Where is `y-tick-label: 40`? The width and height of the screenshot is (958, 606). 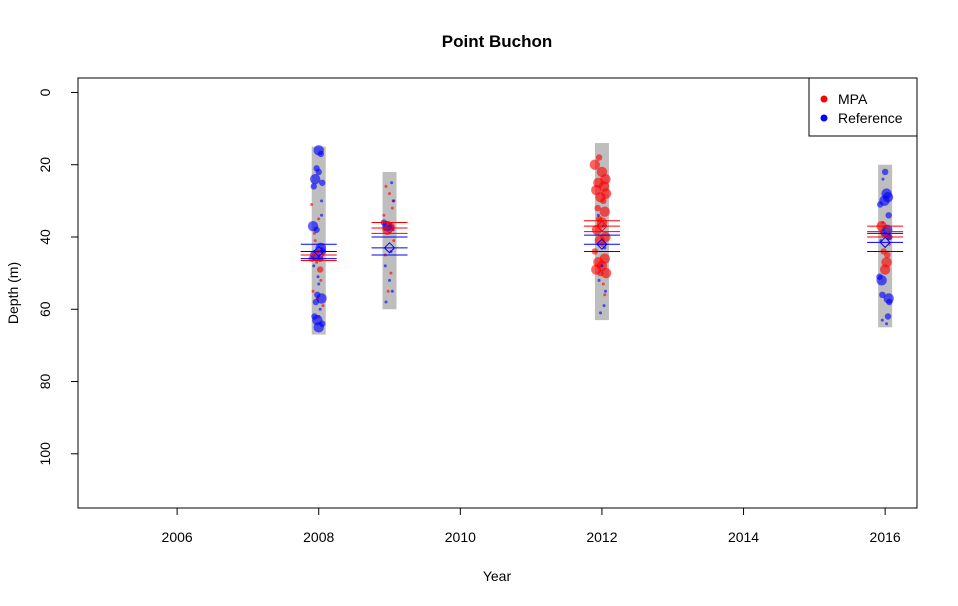 y-tick-label: 40 is located at coordinates (45, 237).